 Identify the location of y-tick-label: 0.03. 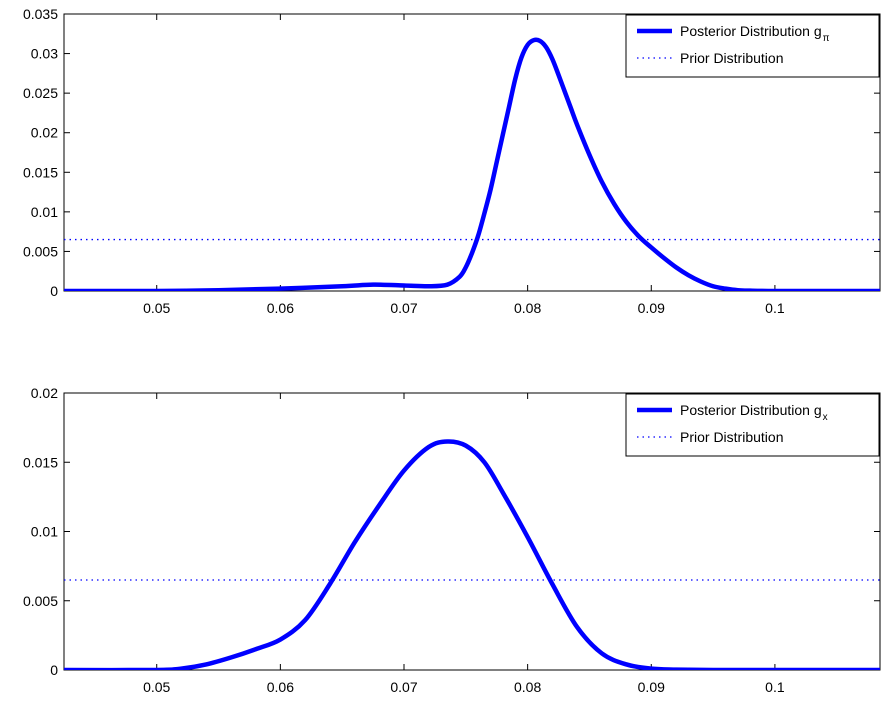
(44, 54).